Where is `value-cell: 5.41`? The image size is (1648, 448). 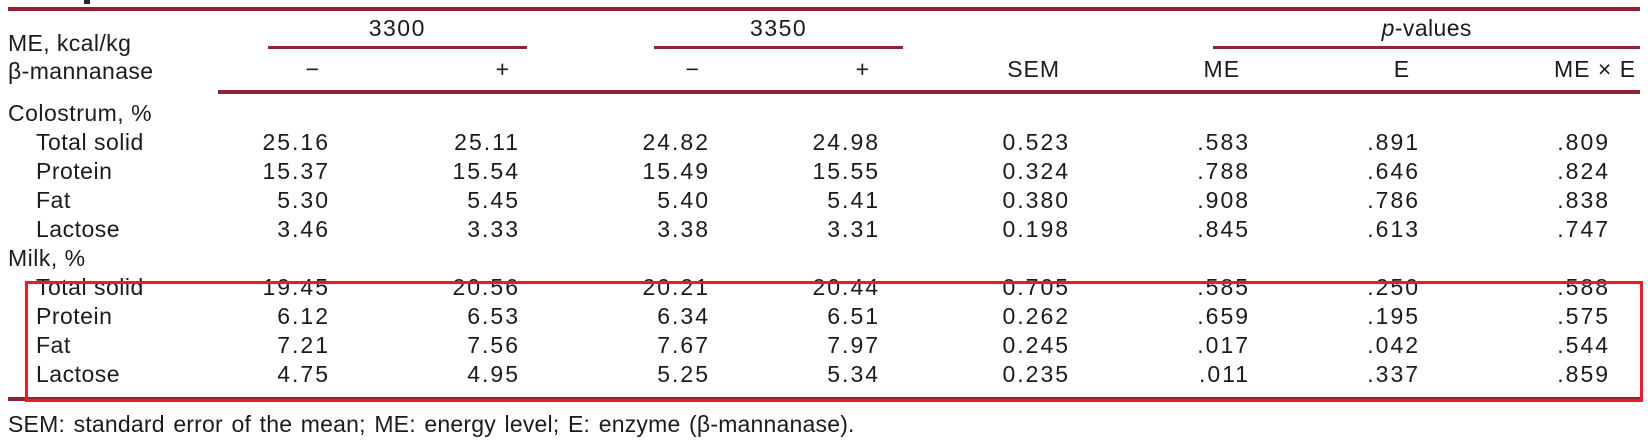 value-cell: 5.41 is located at coordinates (854, 200).